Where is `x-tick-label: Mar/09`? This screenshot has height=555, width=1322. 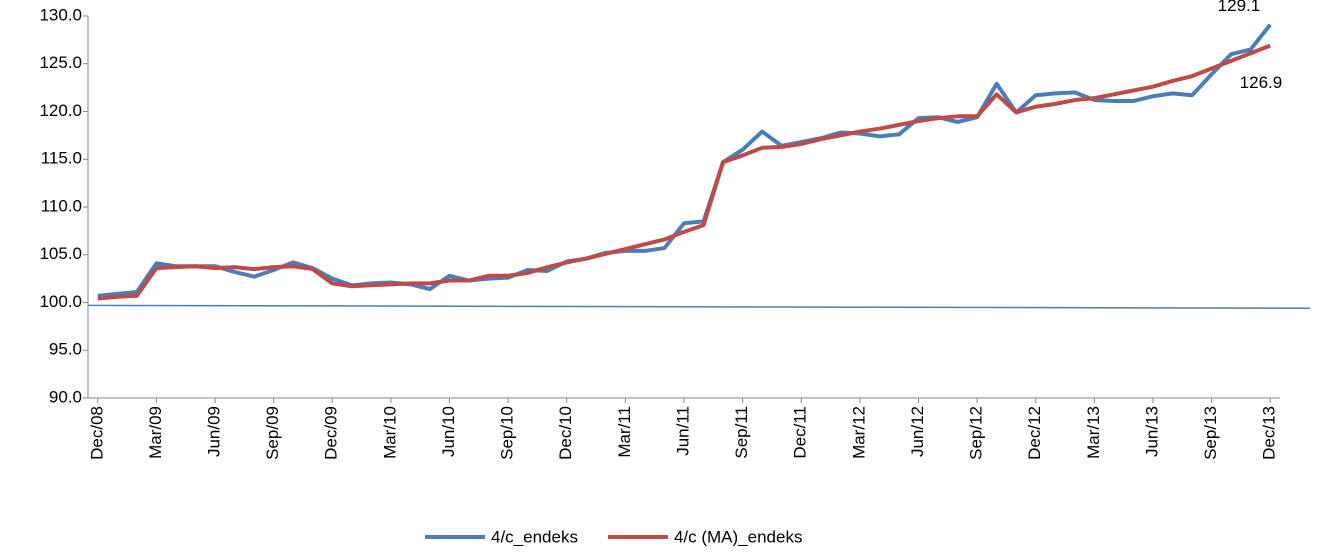
x-tick-label: Mar/09 is located at coordinates (155, 432).